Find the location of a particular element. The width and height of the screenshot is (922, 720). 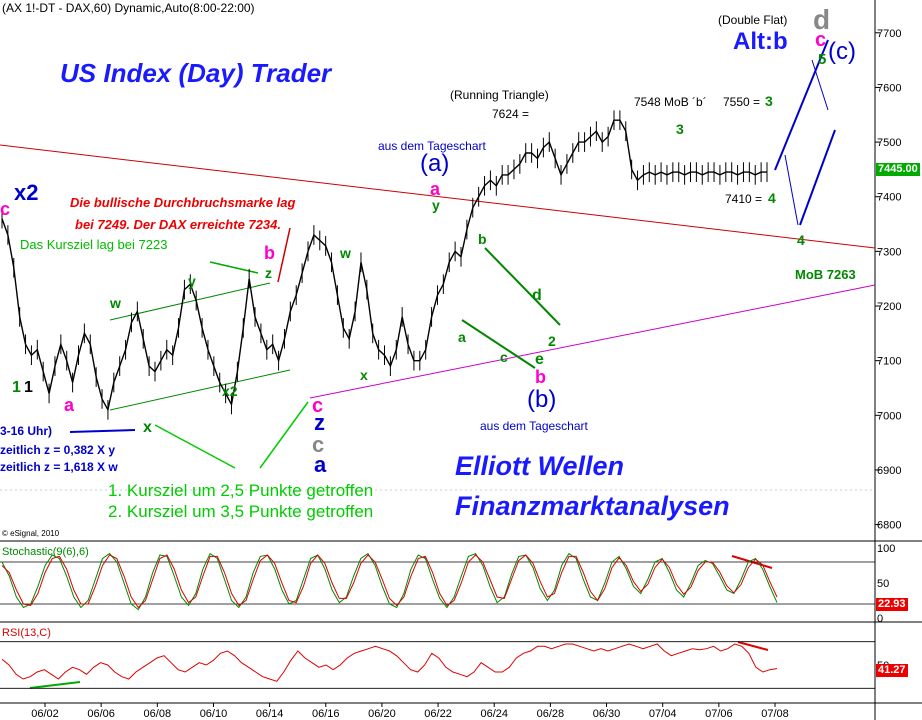

y-tick-label: 6900 is located at coordinates (889, 471).